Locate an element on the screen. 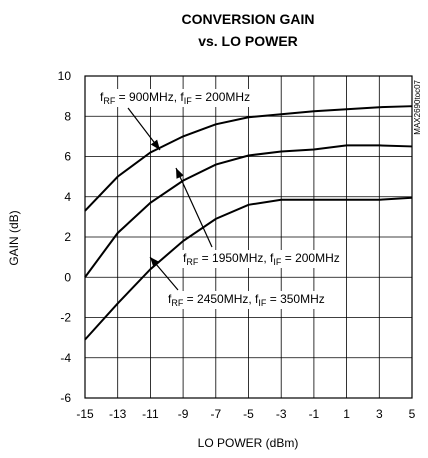 The image size is (428, 458). annotation: fRF = 1950MHz, fIF = 200MHz is located at coordinates (261, 259).